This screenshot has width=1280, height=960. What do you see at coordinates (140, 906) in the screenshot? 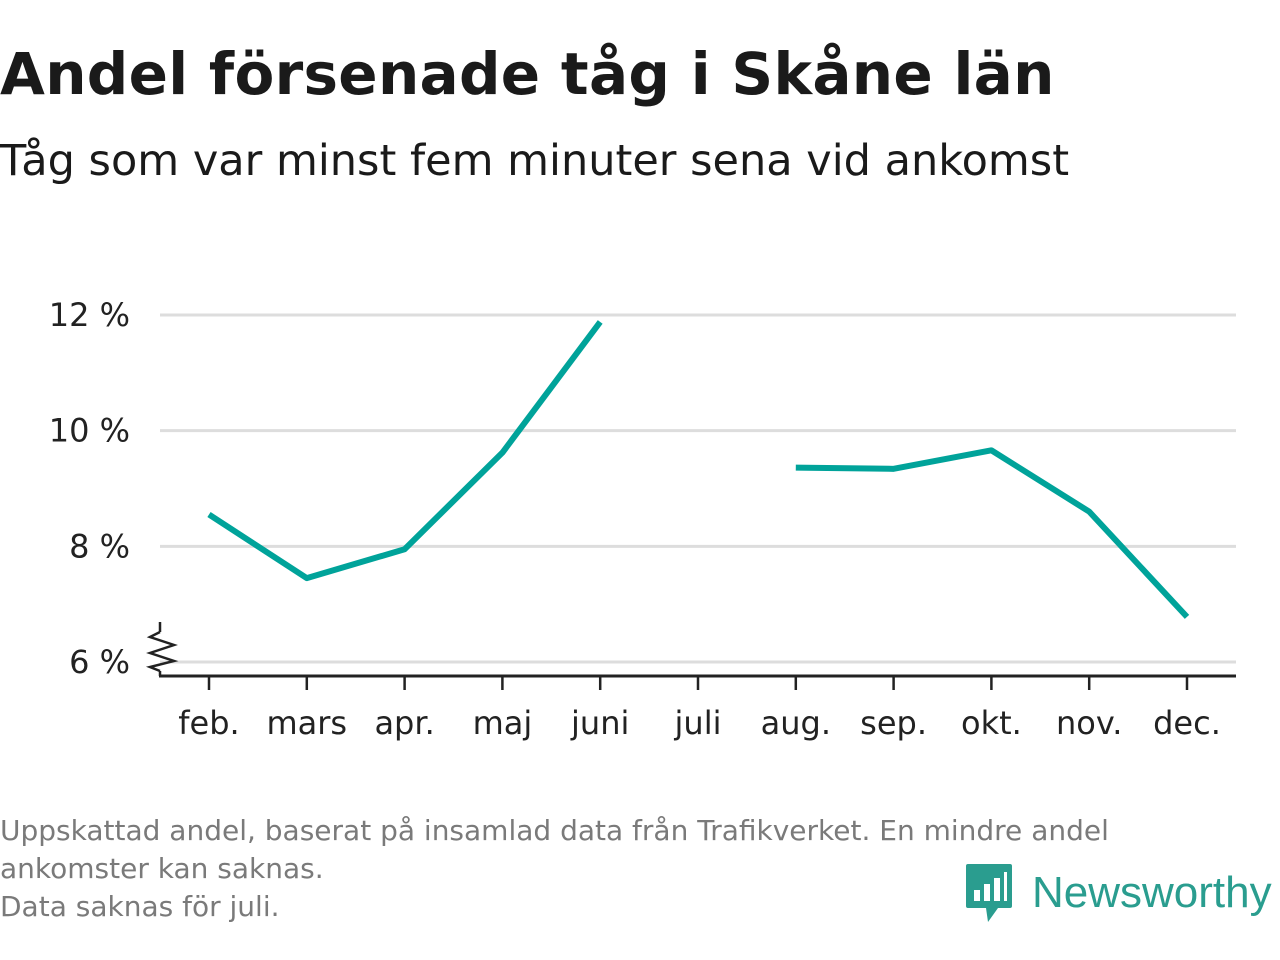
I see `footnote-line: Data saknas för juli.` at bounding box center [140, 906].